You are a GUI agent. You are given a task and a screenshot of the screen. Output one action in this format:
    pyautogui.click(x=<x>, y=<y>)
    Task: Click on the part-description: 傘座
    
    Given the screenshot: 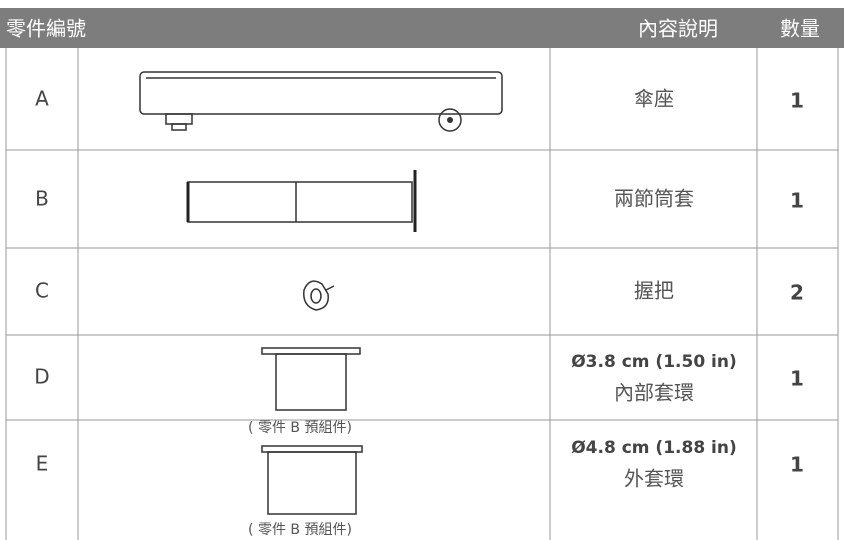 What is the action you would take?
    pyautogui.click(x=654, y=99)
    